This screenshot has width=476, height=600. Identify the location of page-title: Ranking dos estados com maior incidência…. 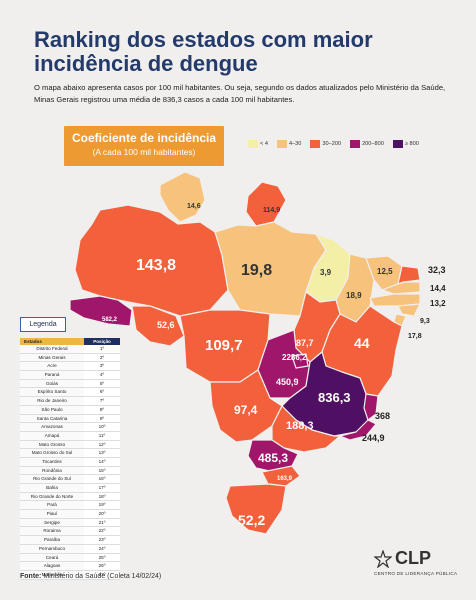
(203, 51).